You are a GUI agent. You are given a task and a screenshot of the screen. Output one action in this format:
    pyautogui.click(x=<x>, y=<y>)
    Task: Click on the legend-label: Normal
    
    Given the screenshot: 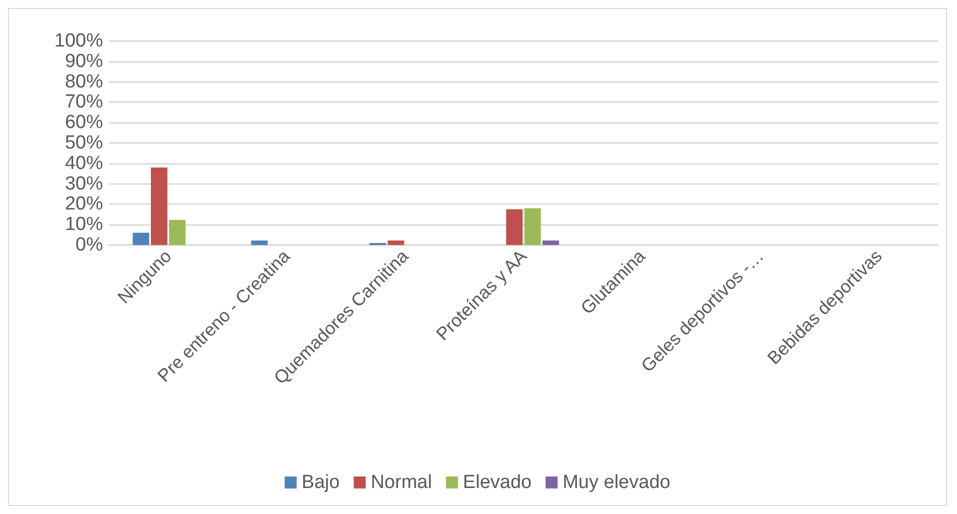 What is the action you would take?
    pyautogui.click(x=401, y=482)
    